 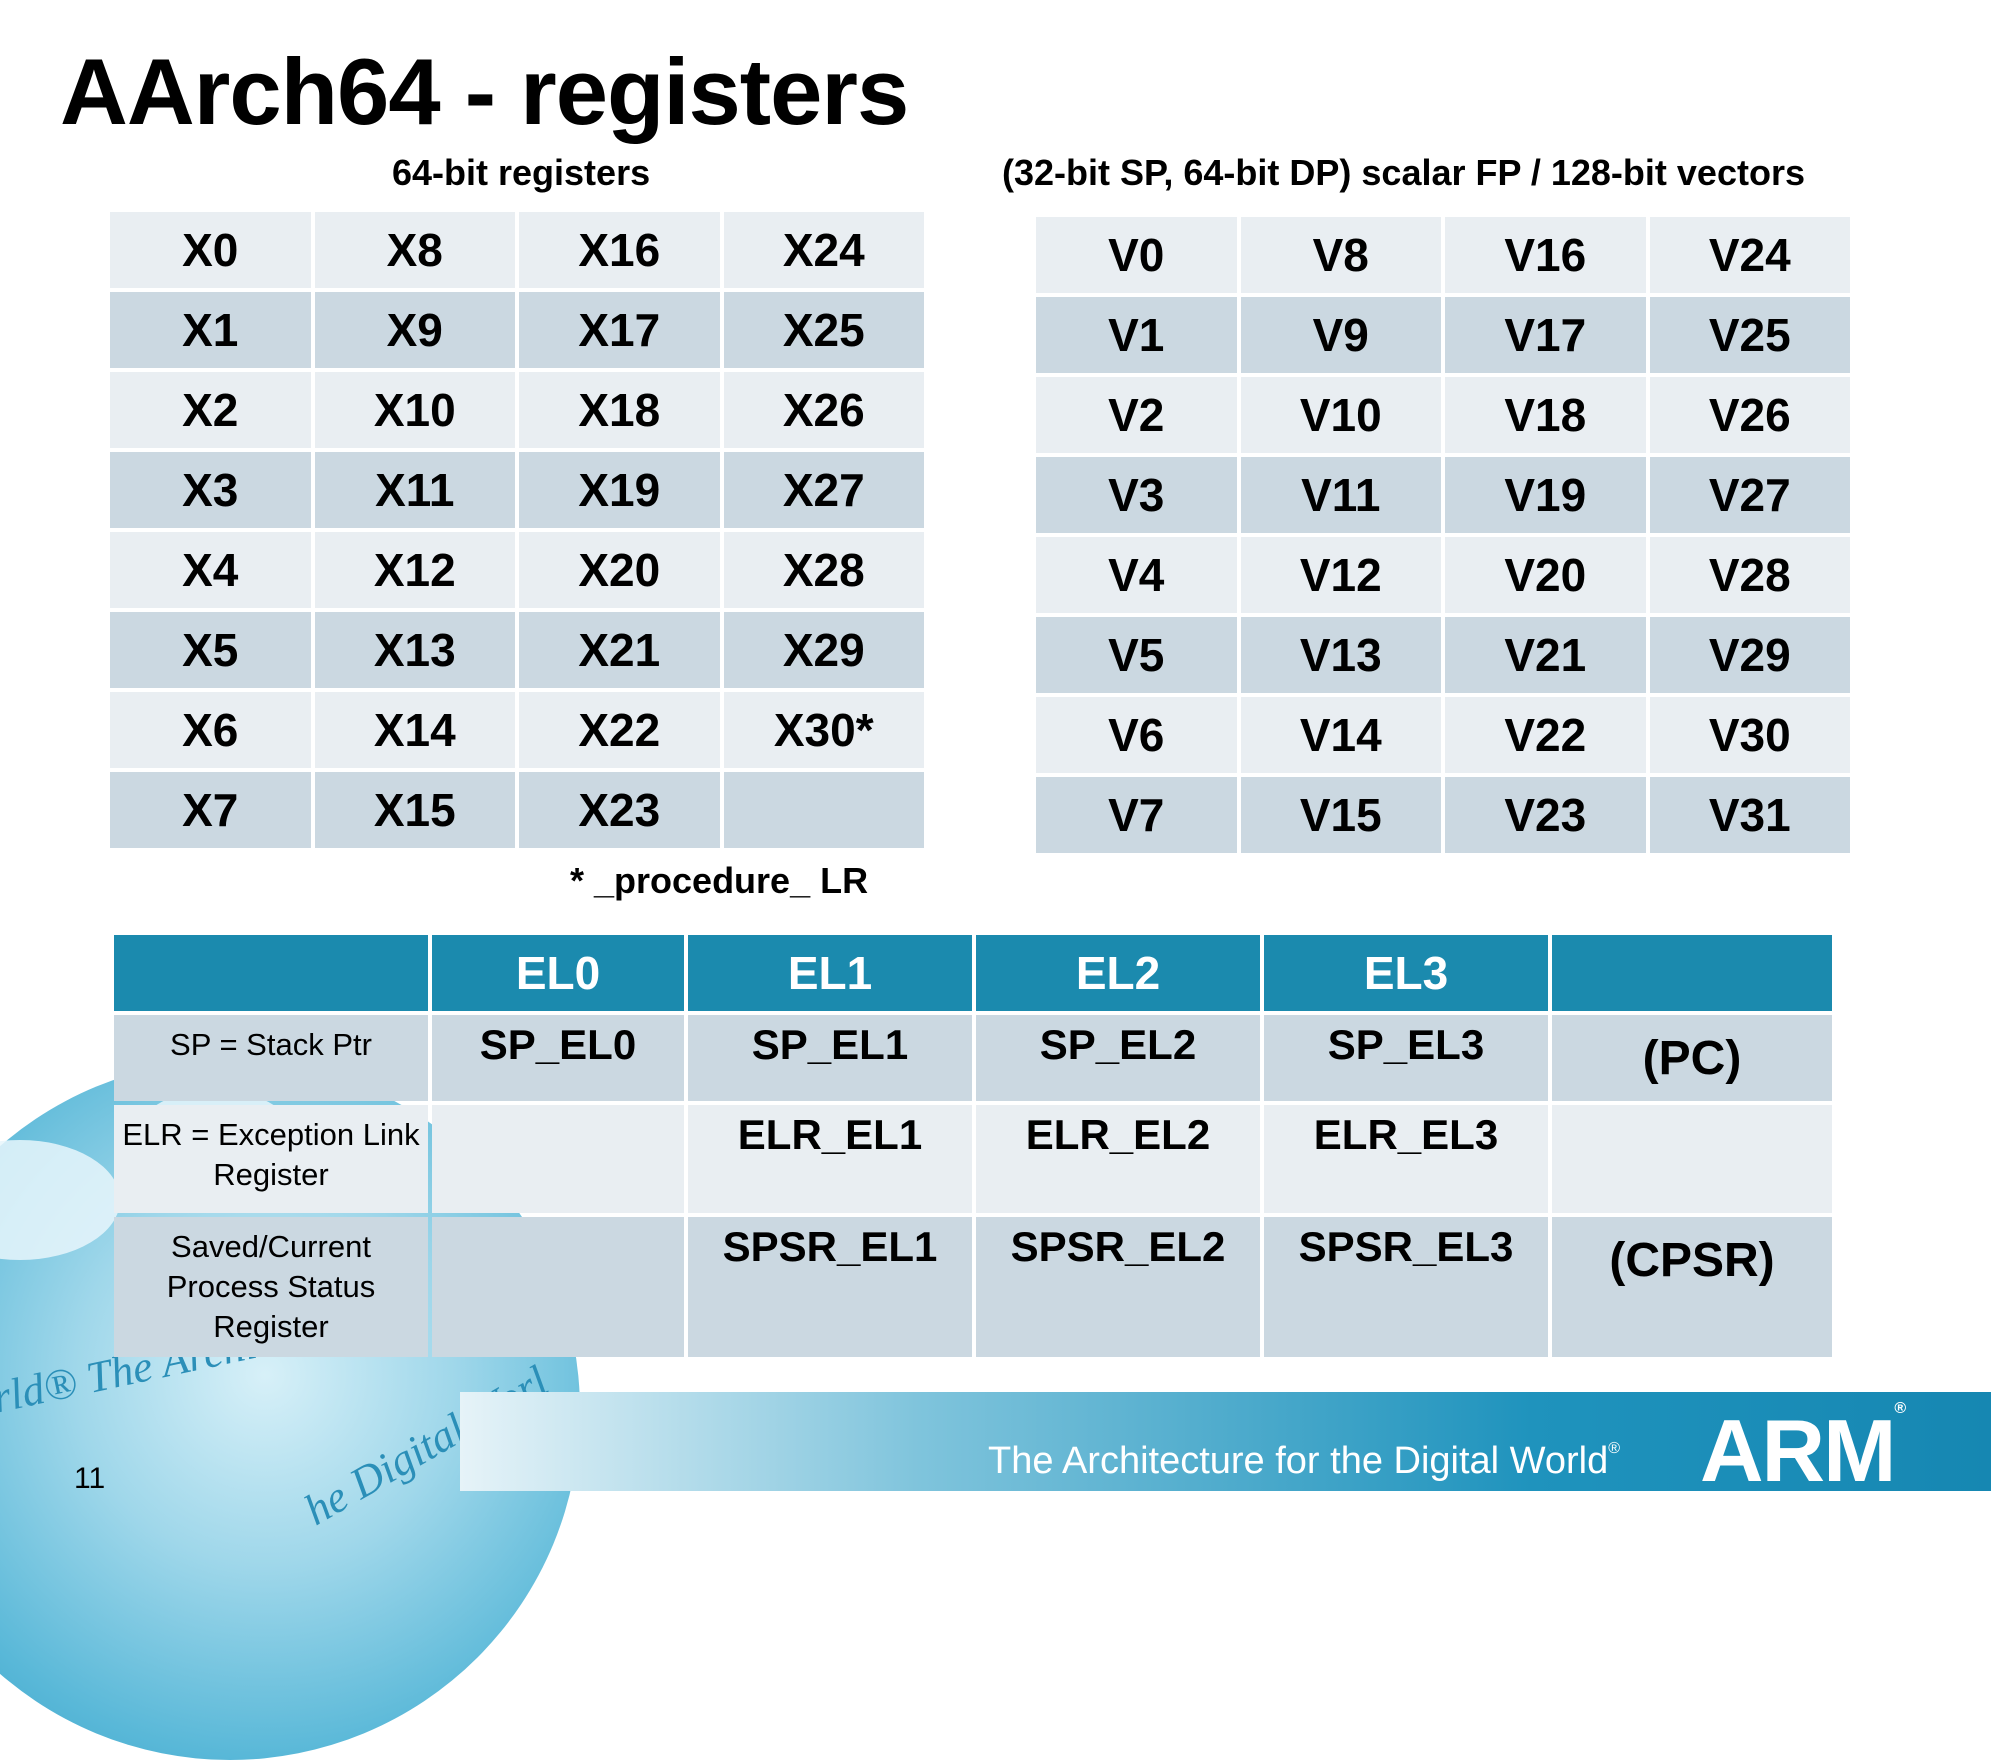 I want to click on row-label: SP = Stack Ptr, so click(x=271, y=1058).